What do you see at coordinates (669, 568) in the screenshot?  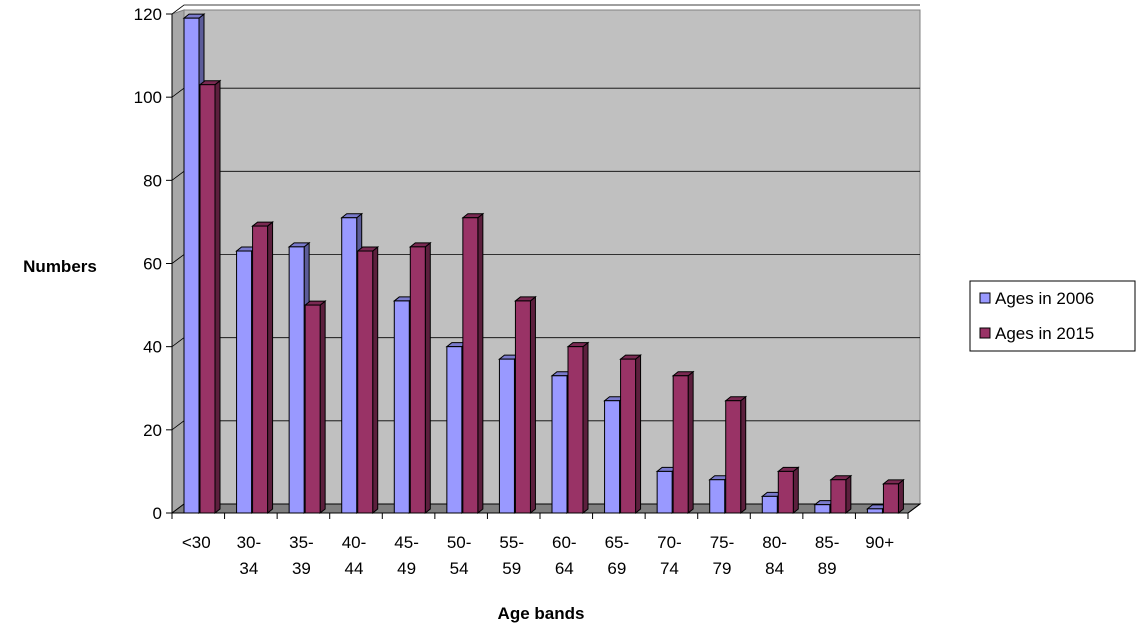 I see `x-tick-label-line: 74` at bounding box center [669, 568].